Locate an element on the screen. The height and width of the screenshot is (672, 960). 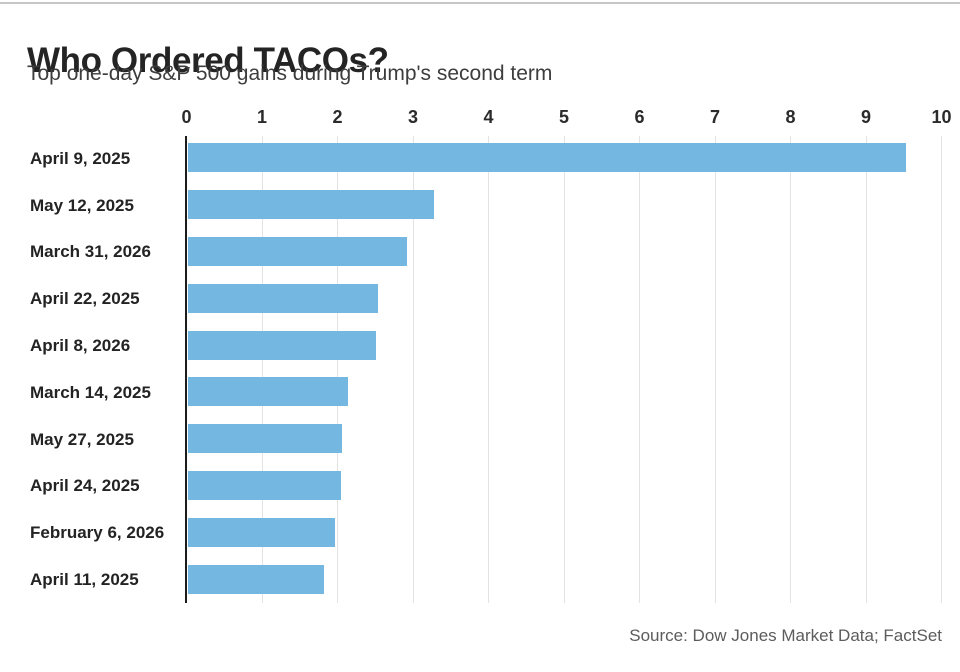
x-tick-label: 7 is located at coordinates (715, 117).